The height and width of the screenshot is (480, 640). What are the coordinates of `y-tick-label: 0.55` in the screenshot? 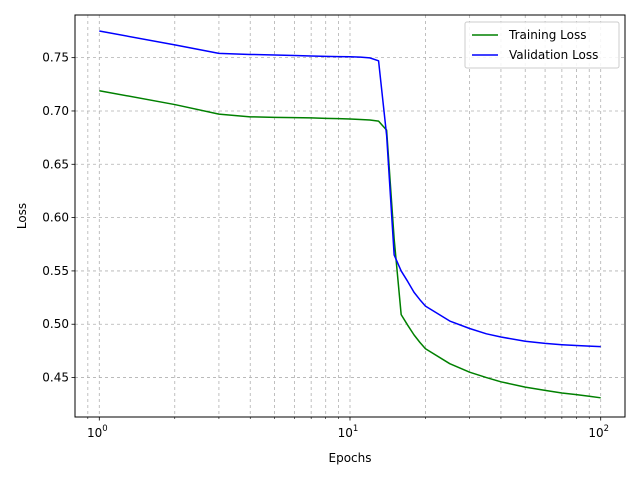 It's located at (55, 271).